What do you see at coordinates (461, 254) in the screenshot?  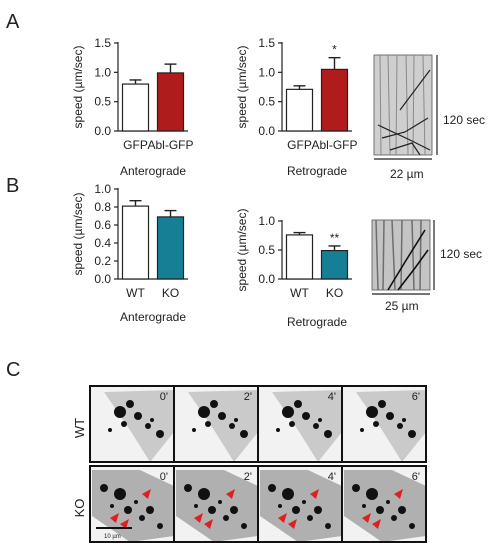 I see `kymograph-b-time-label: 120 sec` at bounding box center [461, 254].